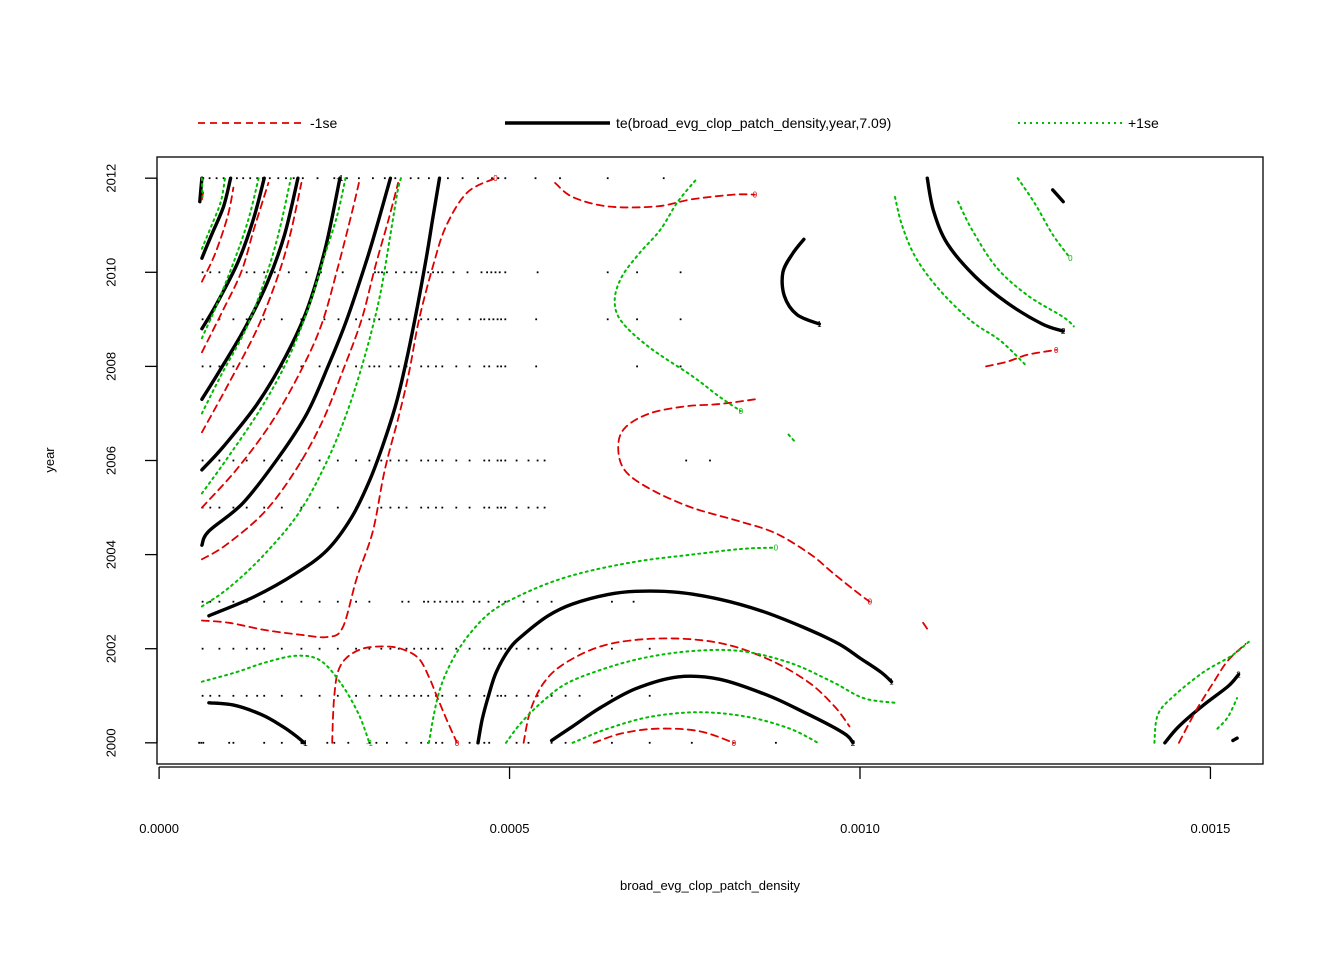 The image size is (1344, 960). What do you see at coordinates (741, 411) in the screenshot?
I see `contour-label-plus-se: 0` at bounding box center [741, 411].